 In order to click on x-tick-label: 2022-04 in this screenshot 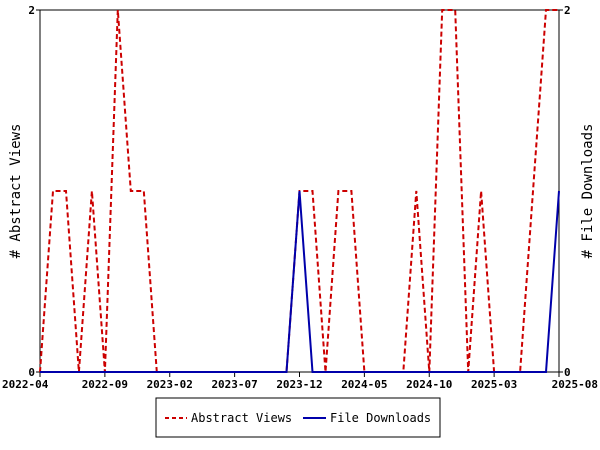, I will do `click(25, 384)`.